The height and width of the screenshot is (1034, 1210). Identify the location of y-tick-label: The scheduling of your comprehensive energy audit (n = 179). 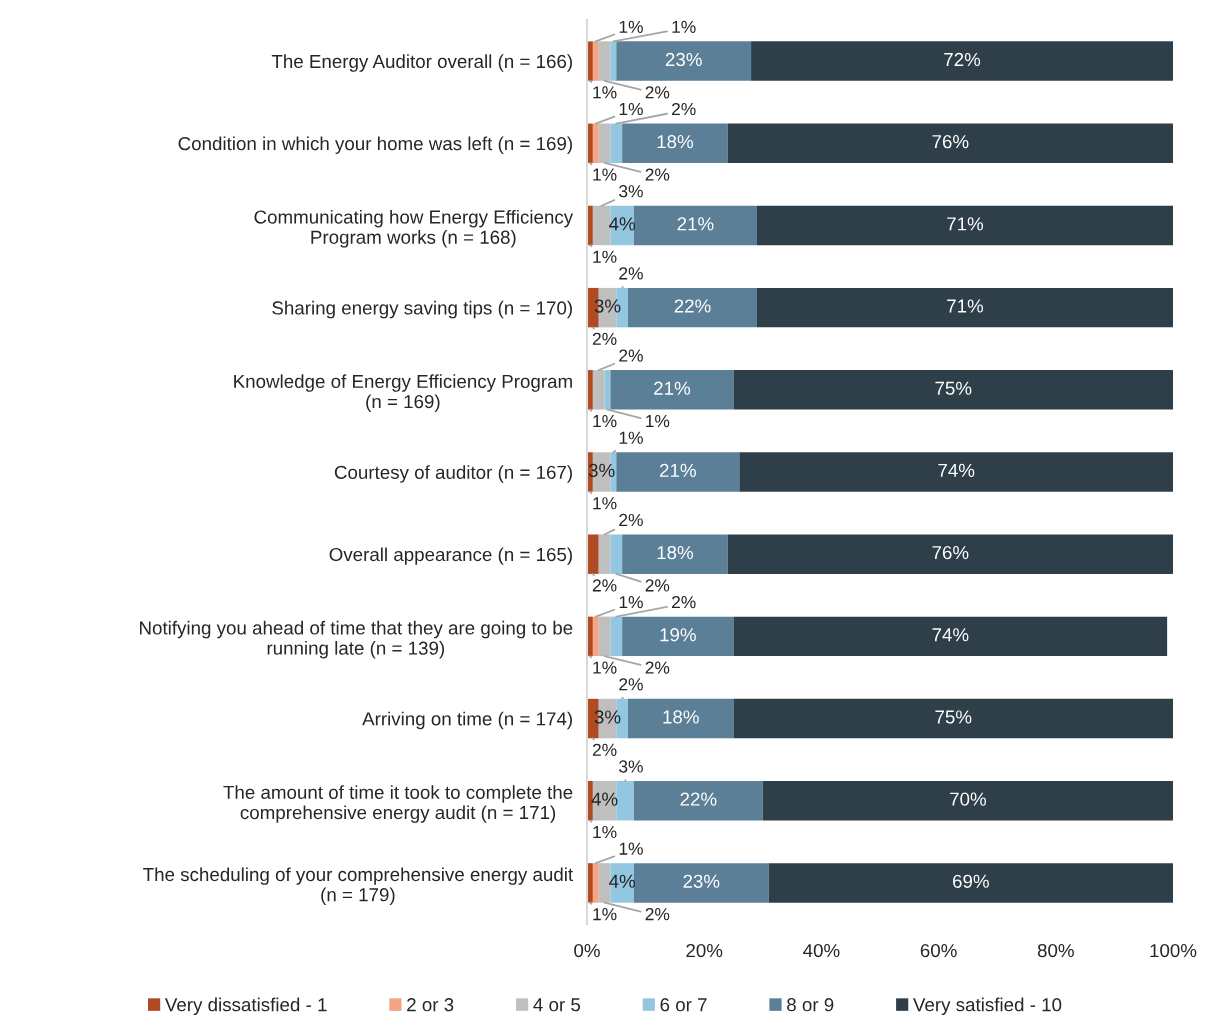
(358, 886).